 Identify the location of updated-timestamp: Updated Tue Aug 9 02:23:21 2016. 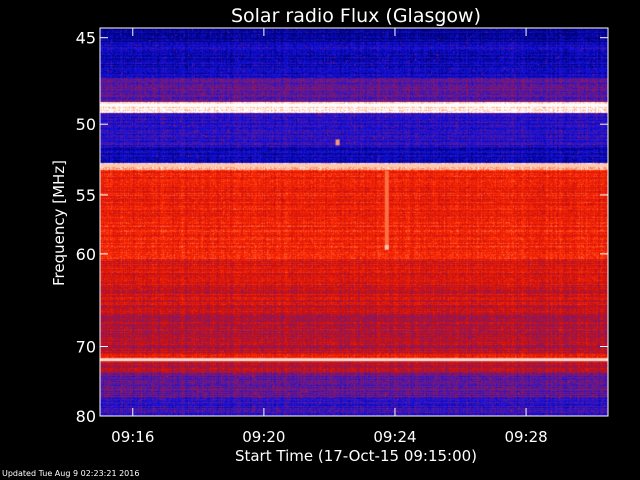
(71, 473).